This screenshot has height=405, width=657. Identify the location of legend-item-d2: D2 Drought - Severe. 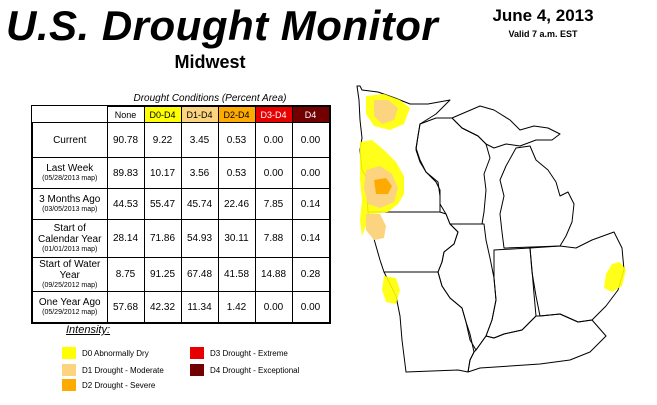
(108, 385).